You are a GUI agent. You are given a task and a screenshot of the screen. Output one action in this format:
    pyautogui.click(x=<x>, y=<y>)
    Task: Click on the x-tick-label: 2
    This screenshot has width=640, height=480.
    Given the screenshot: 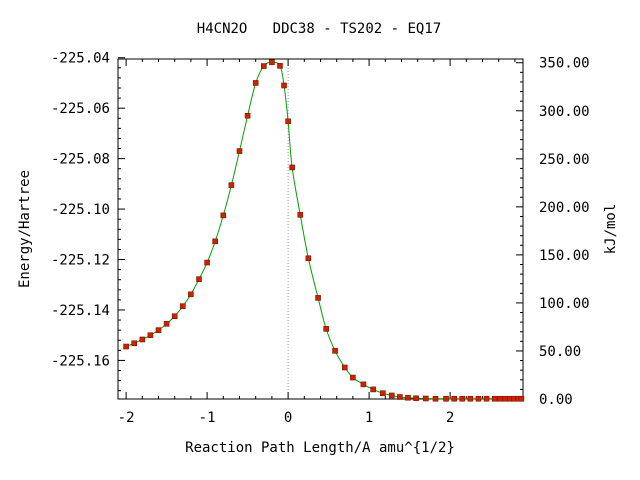 What is the action you would take?
    pyautogui.click(x=450, y=418)
    